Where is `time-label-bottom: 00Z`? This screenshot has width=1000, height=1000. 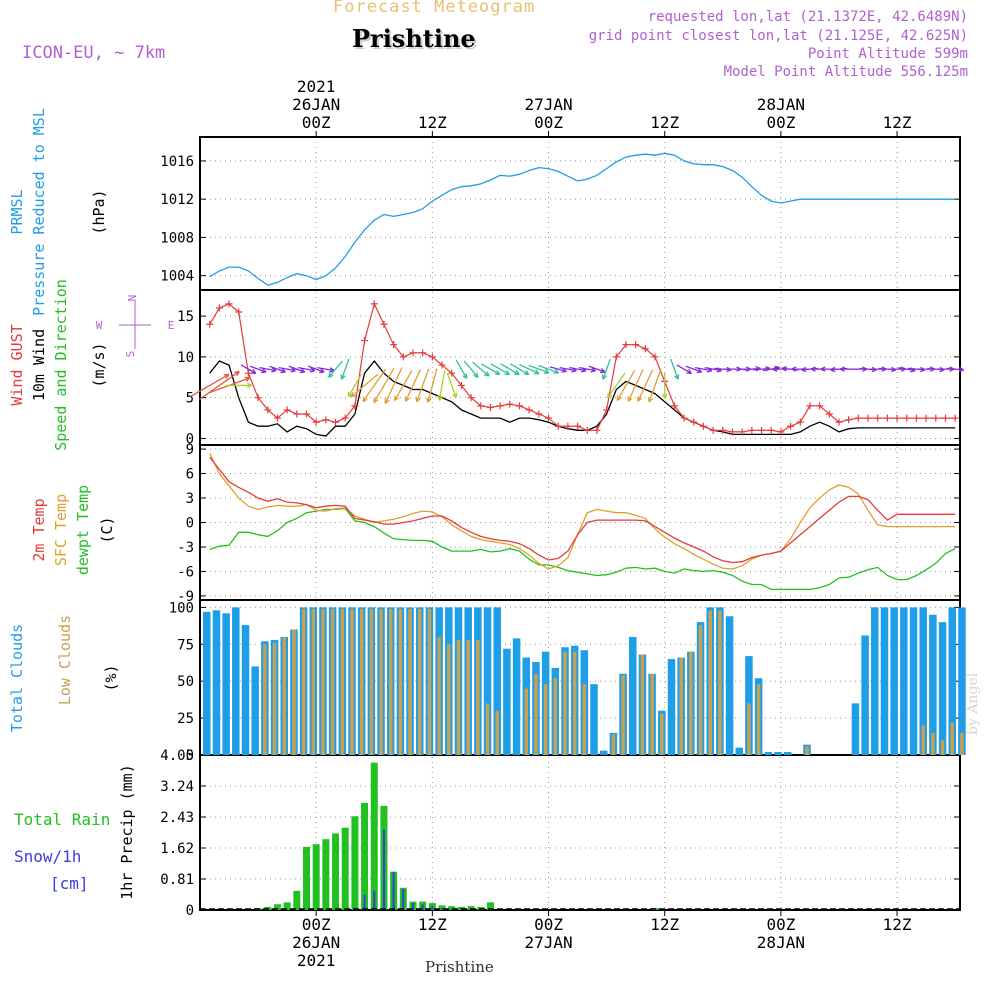
time-label-bottom: 00Z is located at coordinates (316, 924).